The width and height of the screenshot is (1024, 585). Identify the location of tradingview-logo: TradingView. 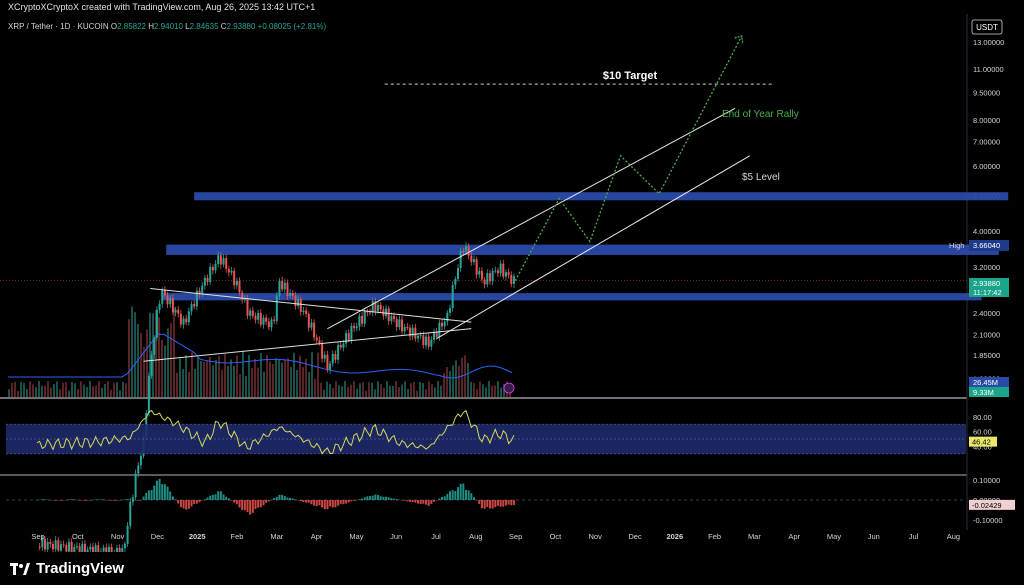
(67, 568).